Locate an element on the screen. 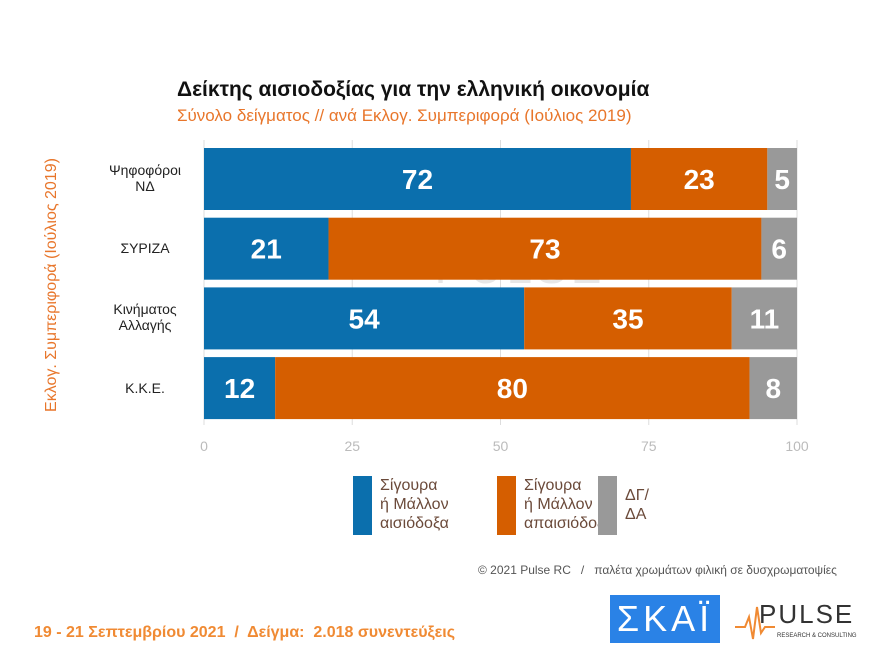  legend-label-line: απαισιόδοξα is located at coordinates (568, 523).